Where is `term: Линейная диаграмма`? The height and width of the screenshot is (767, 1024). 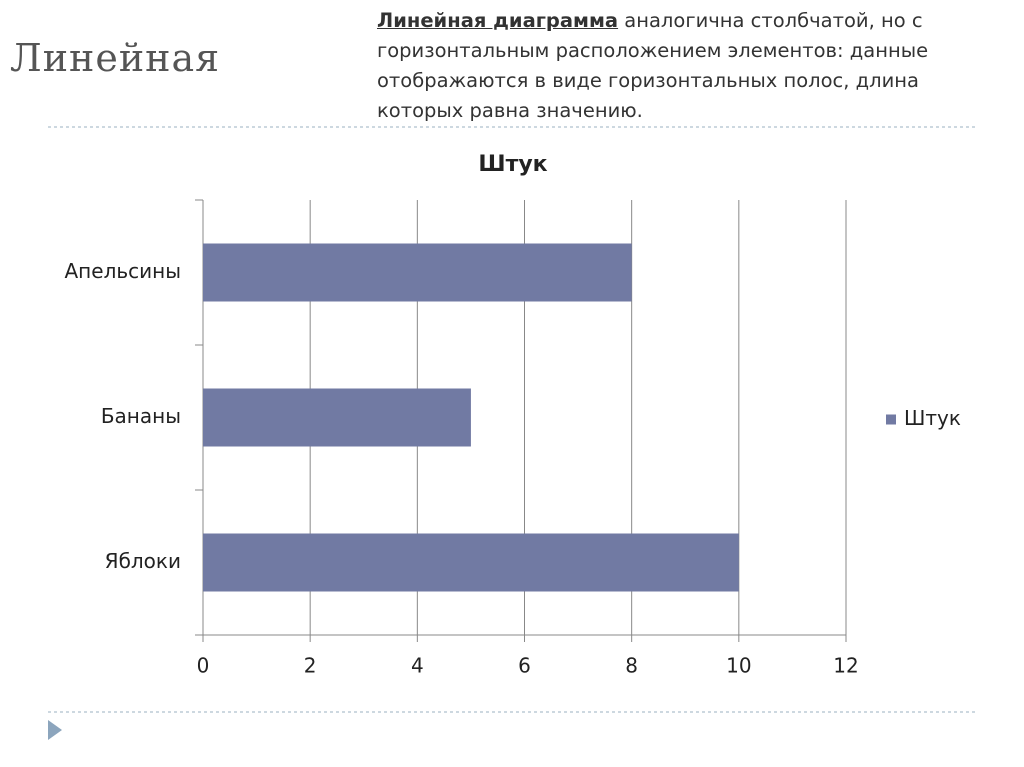 term: Линейная диаграмма is located at coordinates (498, 20).